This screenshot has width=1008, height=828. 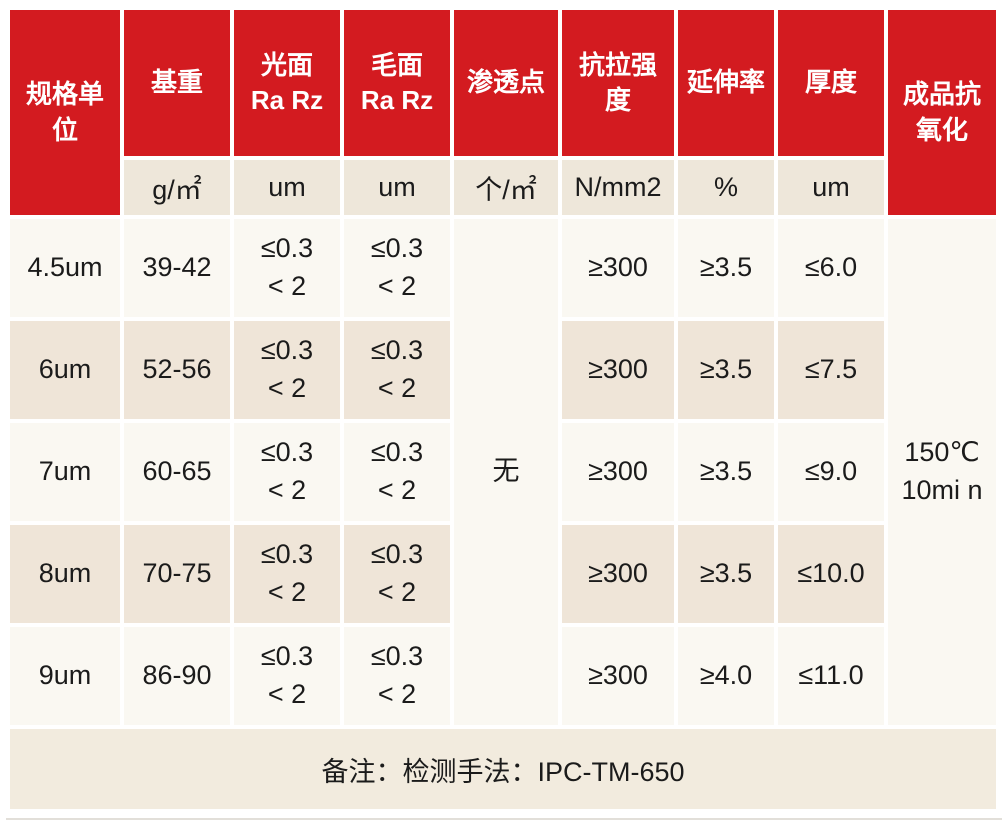 What do you see at coordinates (177, 83) in the screenshot?
I see `header-cell-weight: 基重` at bounding box center [177, 83].